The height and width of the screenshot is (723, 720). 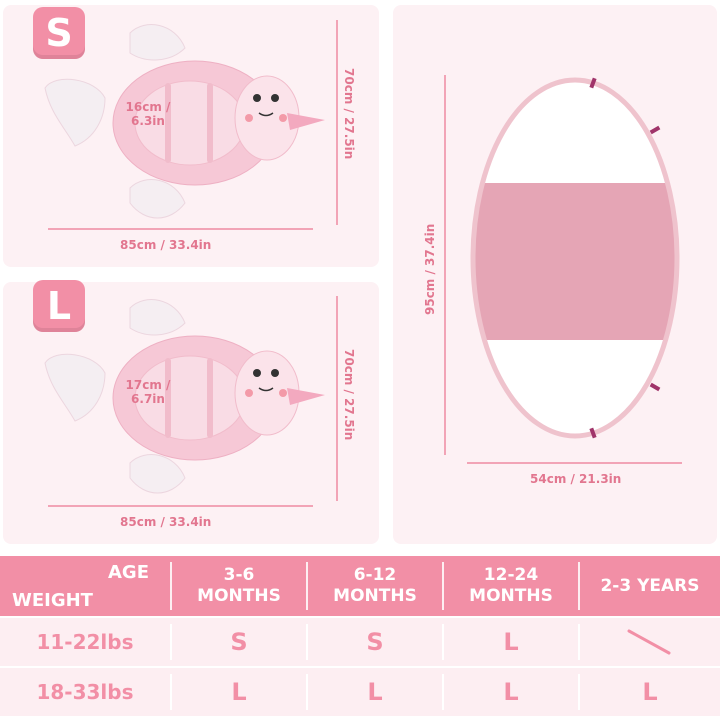 I want to click on not-applicable-cell, so click(x=650, y=642).